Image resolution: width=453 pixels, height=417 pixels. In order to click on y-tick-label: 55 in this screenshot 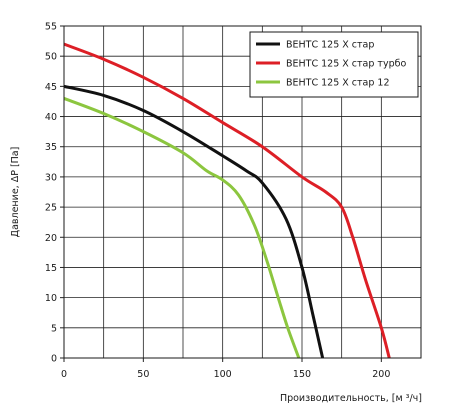, I will do `click(51, 27)`.